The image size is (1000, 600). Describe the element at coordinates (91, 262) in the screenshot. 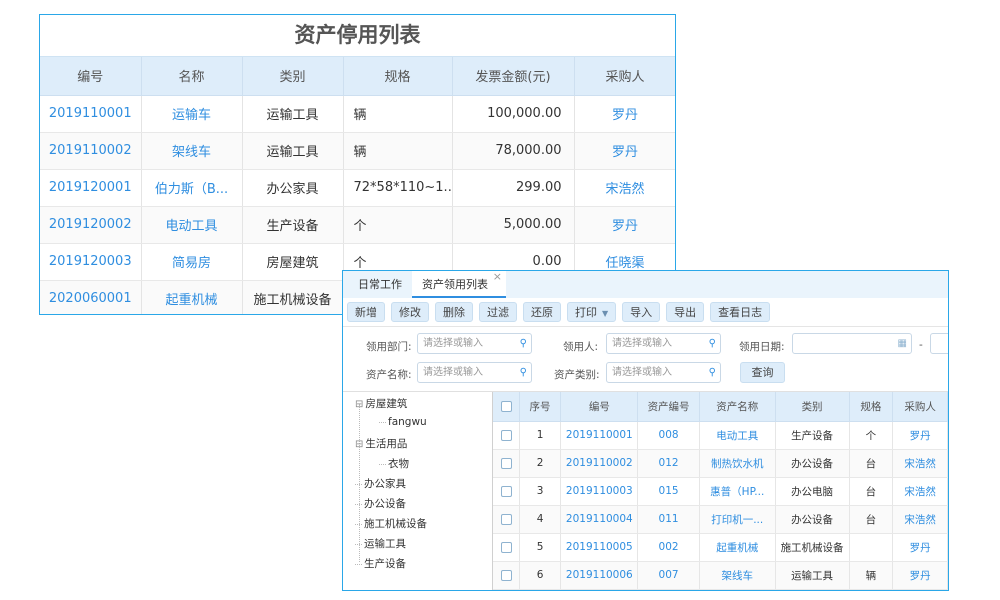

I see `table-cell: 2019120003` at that location.